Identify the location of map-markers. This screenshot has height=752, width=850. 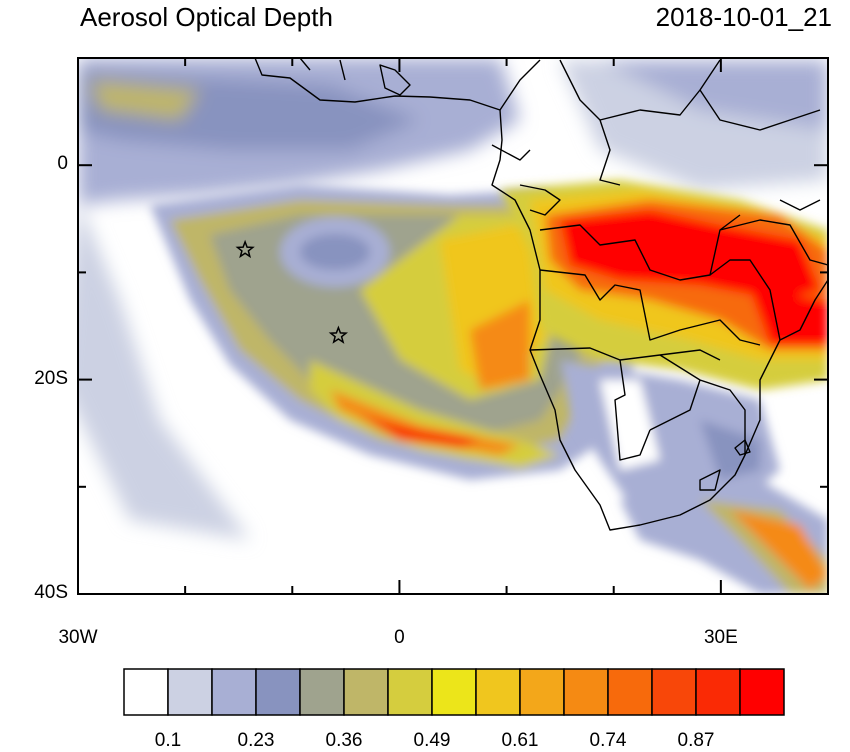
(292, 291).